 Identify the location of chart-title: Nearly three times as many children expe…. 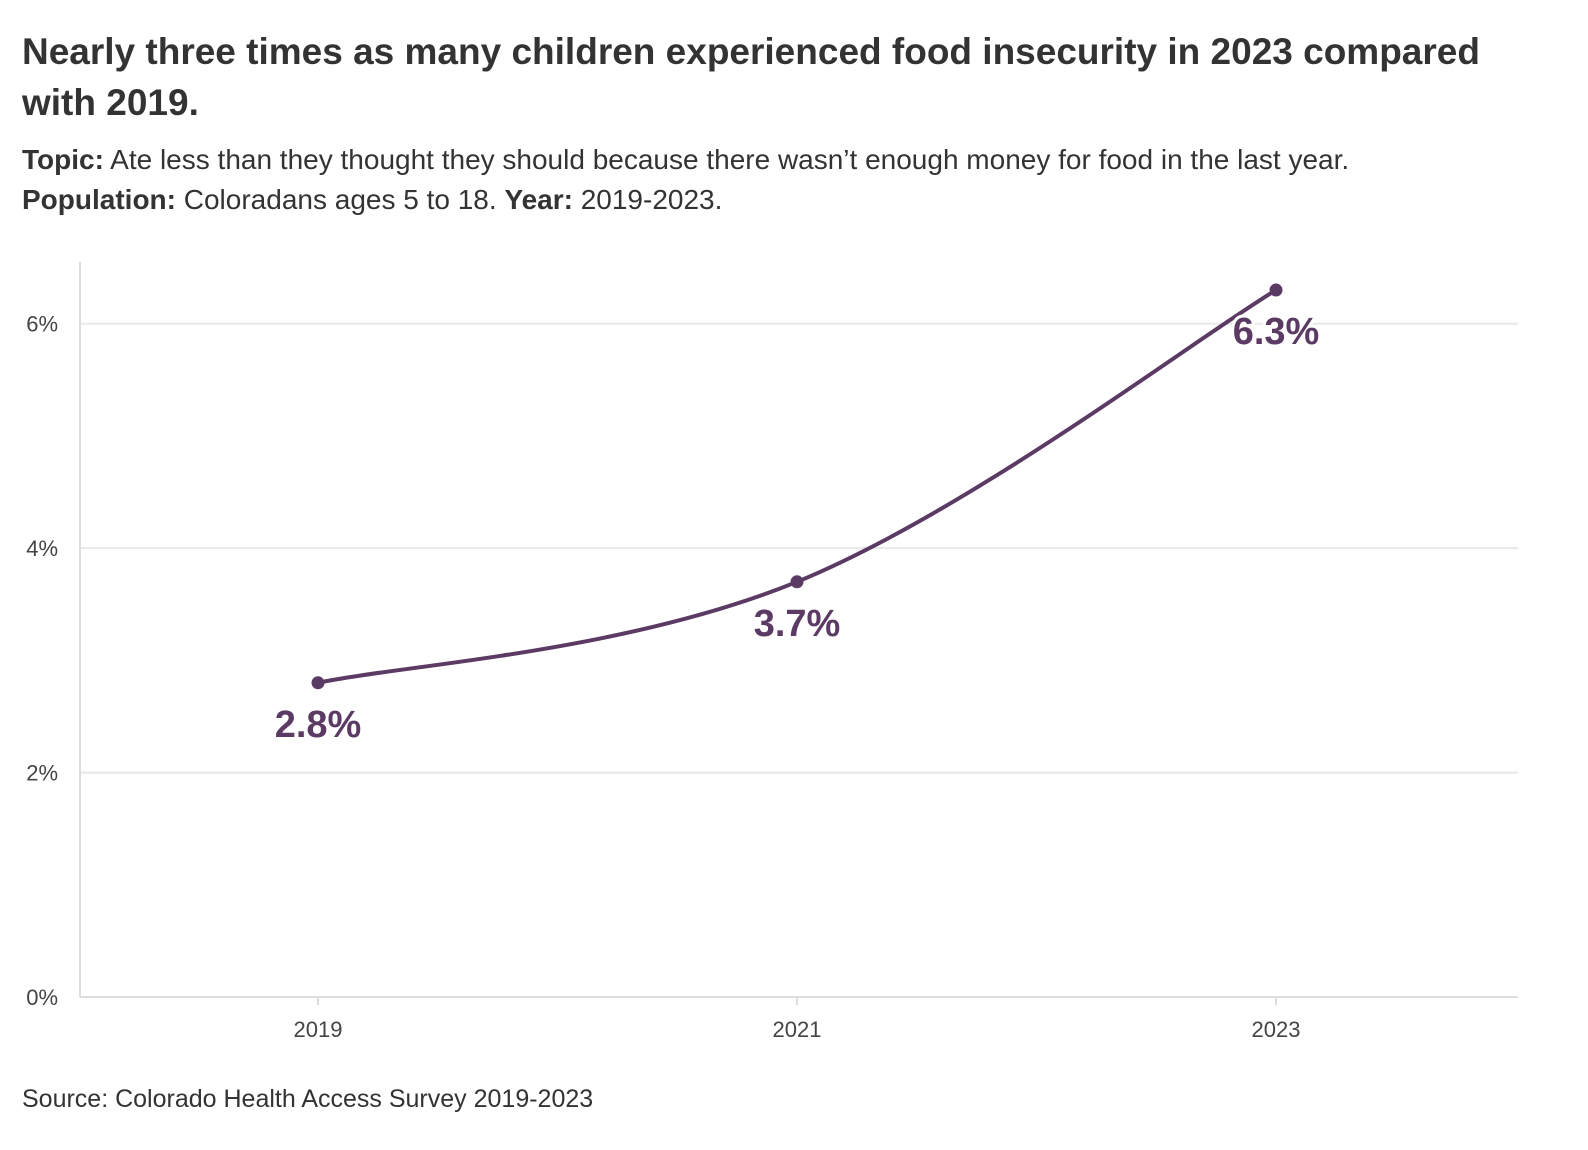
(751, 77).